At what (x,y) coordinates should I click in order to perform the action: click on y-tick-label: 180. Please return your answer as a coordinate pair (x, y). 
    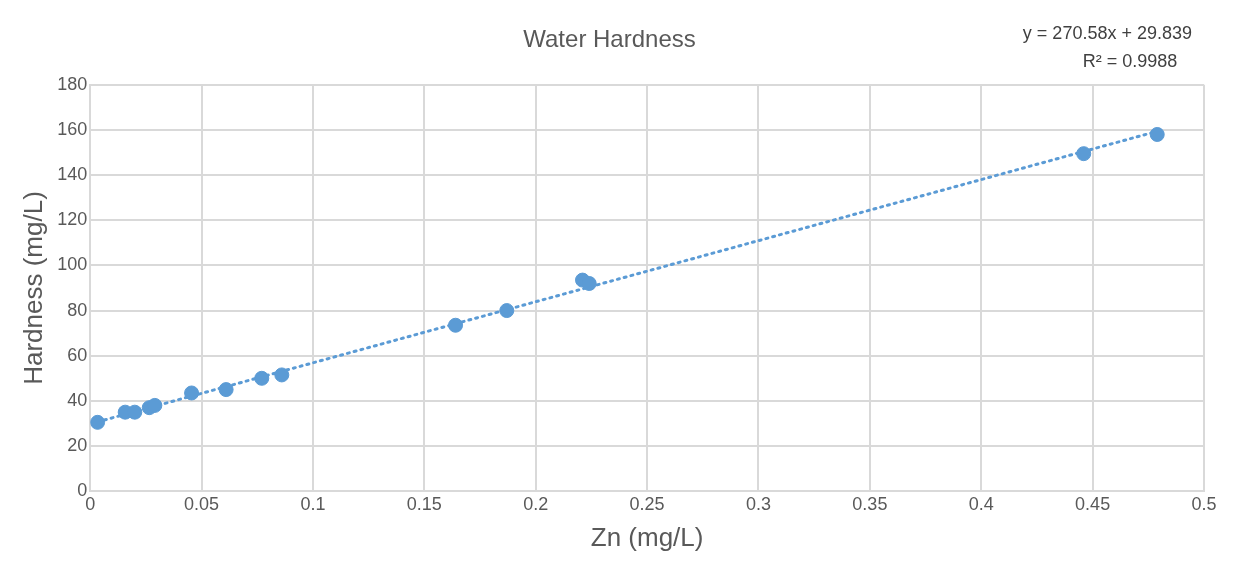
    Looking at the image, I should click on (72, 83).